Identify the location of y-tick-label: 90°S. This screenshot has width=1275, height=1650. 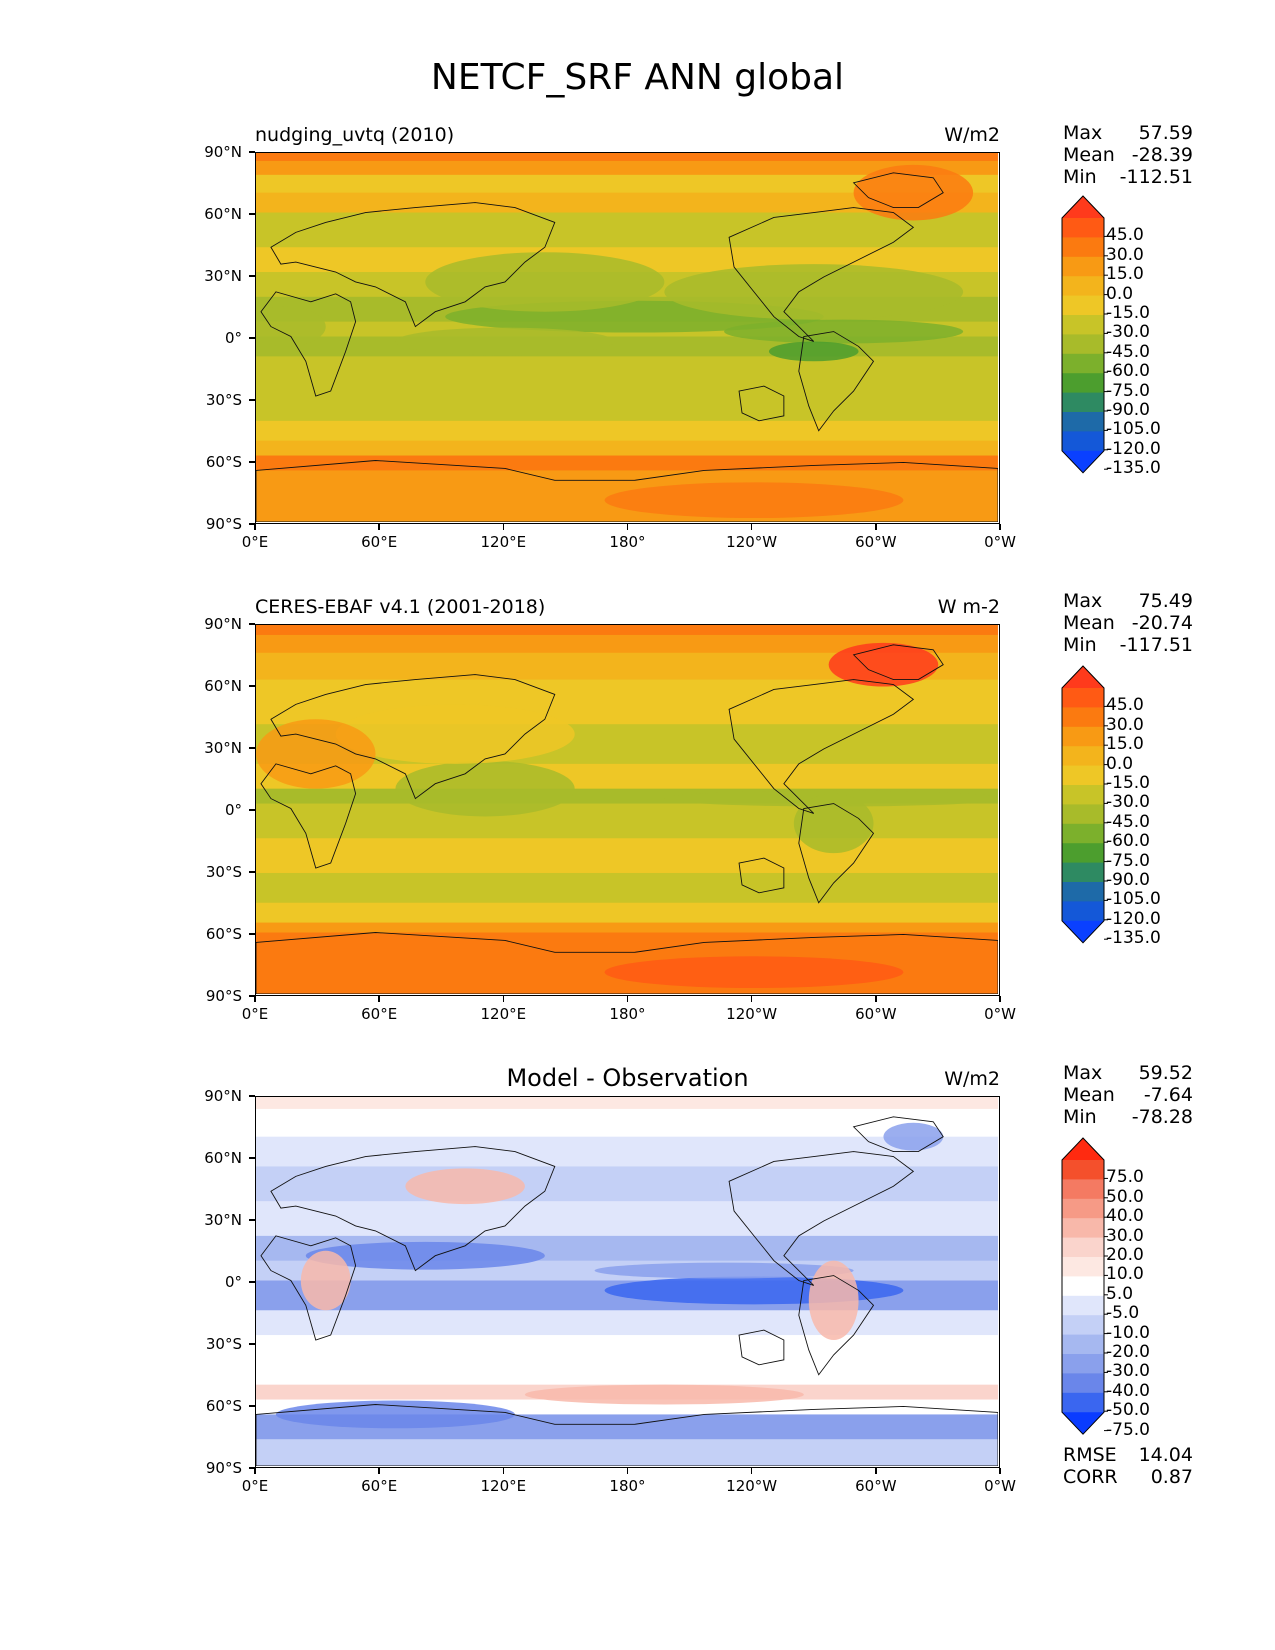
(223, 524).